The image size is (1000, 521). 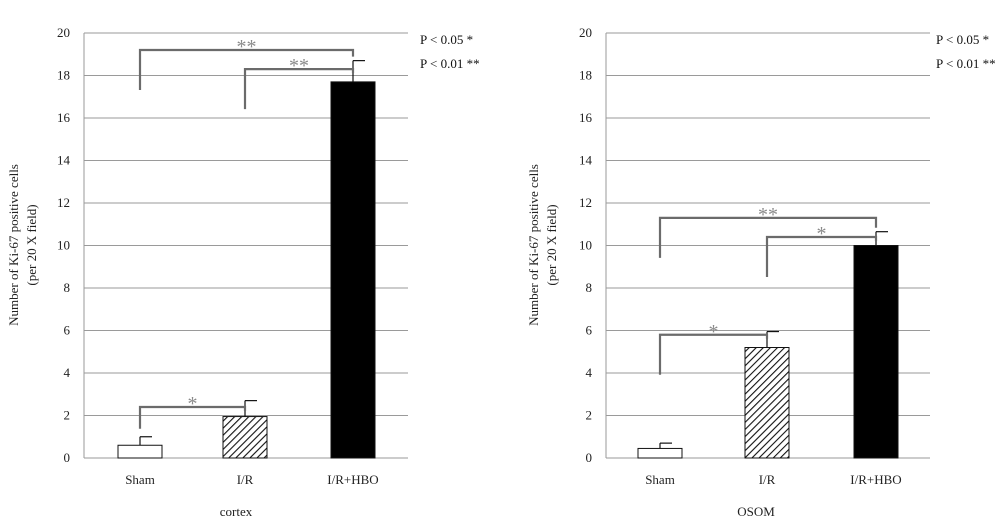 I want to click on bars, so click(x=768, y=352).